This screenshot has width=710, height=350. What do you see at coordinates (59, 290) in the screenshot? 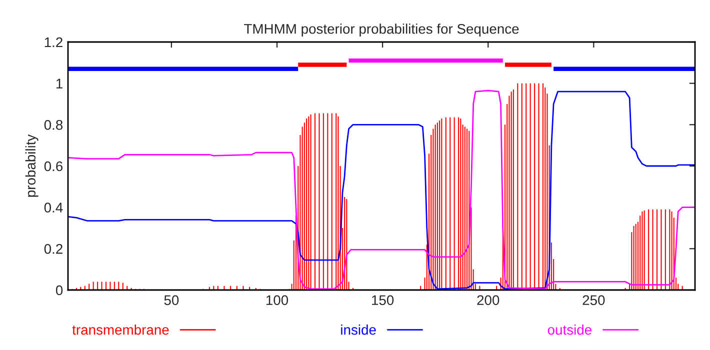
I see `y-tick-label: 0` at bounding box center [59, 290].